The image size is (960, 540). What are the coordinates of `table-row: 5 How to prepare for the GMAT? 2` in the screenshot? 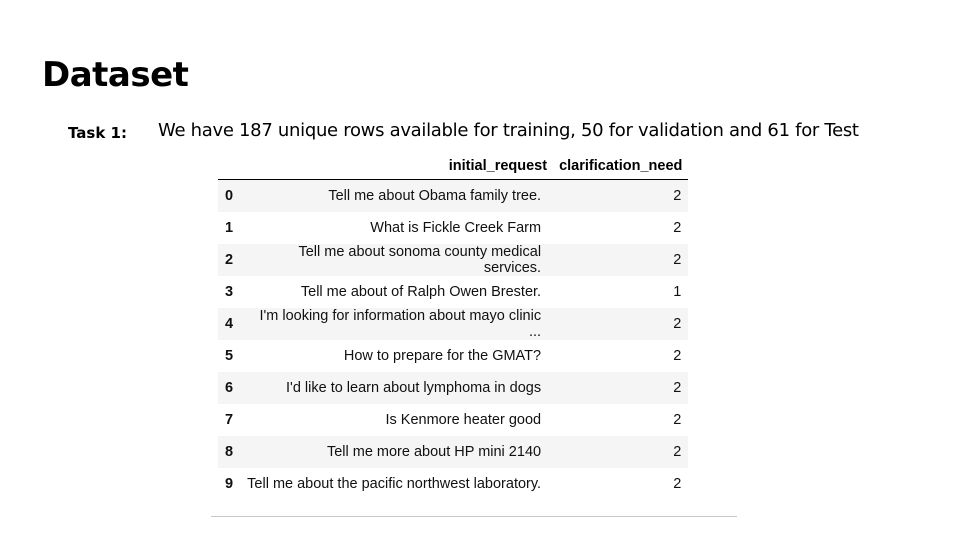 It's located at (453, 356).